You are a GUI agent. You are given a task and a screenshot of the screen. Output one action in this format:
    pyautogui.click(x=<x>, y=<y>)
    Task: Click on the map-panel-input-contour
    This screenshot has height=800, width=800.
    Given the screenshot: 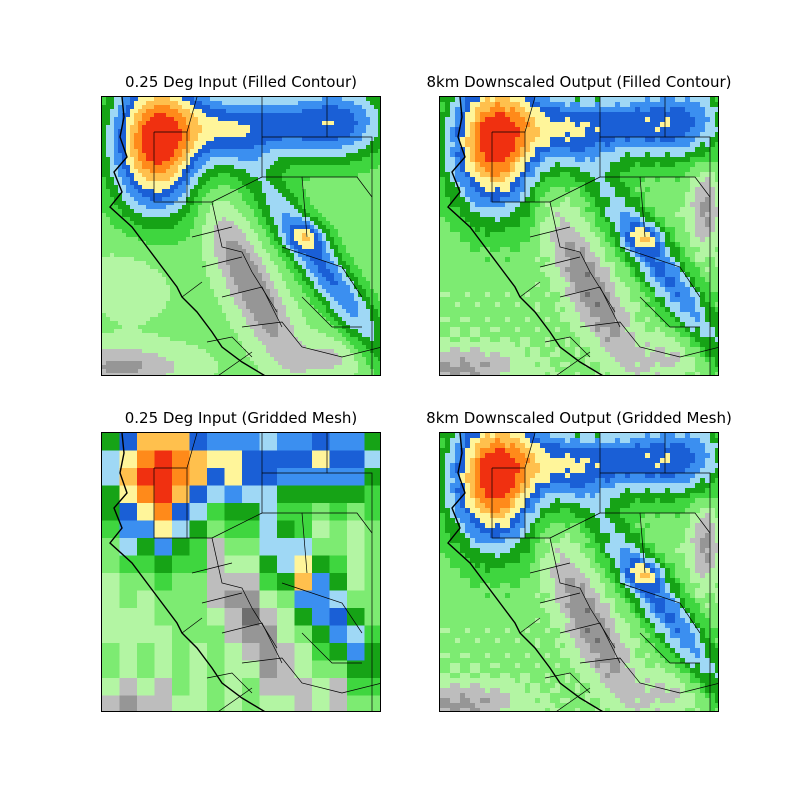 What is the action you would take?
    pyautogui.click(x=241, y=236)
    